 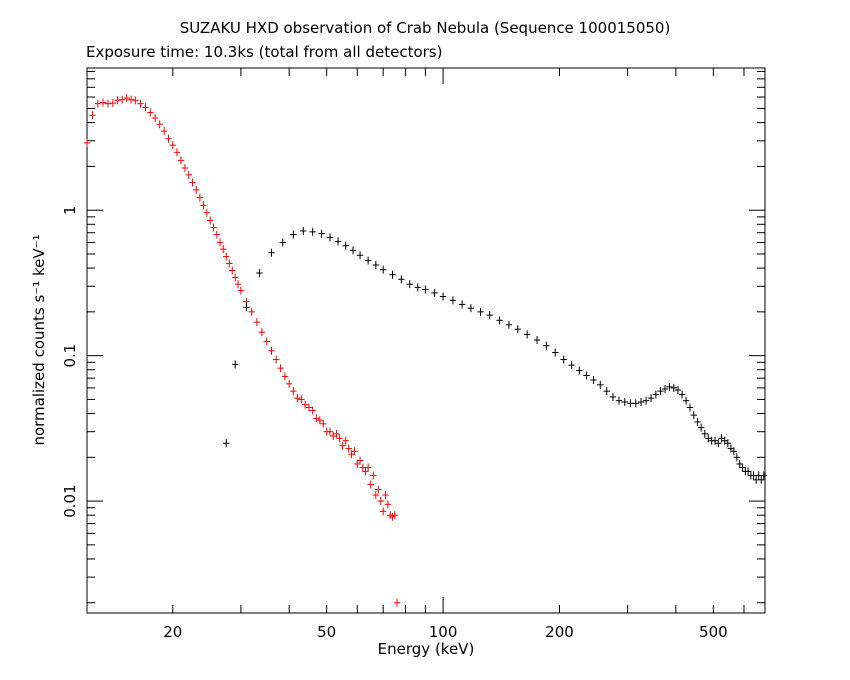 What do you see at coordinates (70, 356) in the screenshot?
I see `y-tick-label: 0.1` at bounding box center [70, 356].